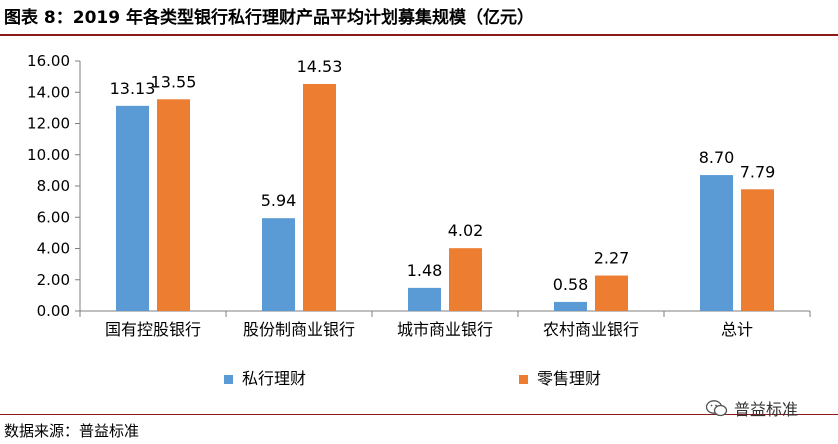  What do you see at coordinates (174, 81) in the screenshot?
I see `data-label: 13.55` at bounding box center [174, 81].